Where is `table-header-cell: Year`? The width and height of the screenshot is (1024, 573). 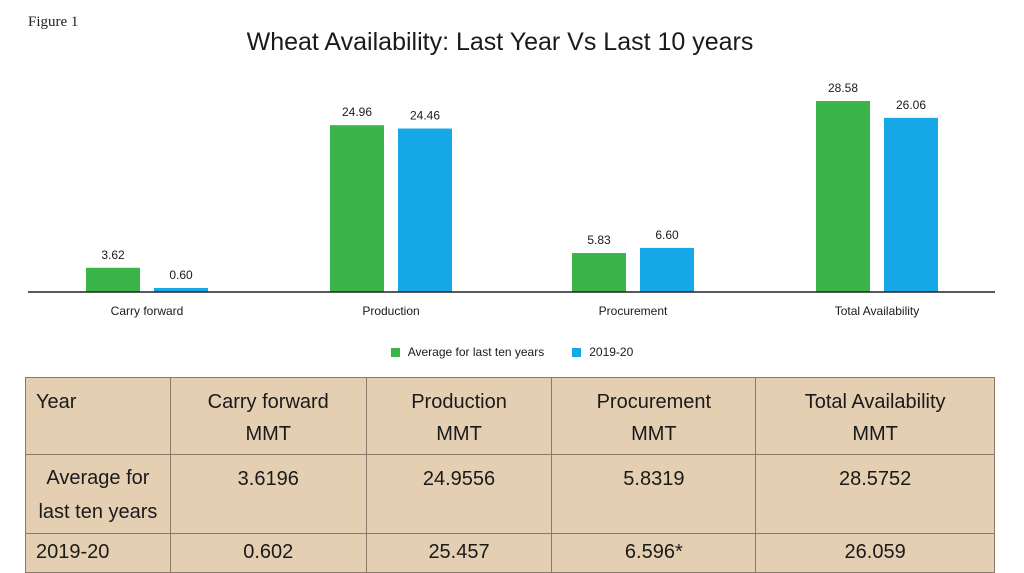
table-header-cell: Year is located at coordinates (98, 416).